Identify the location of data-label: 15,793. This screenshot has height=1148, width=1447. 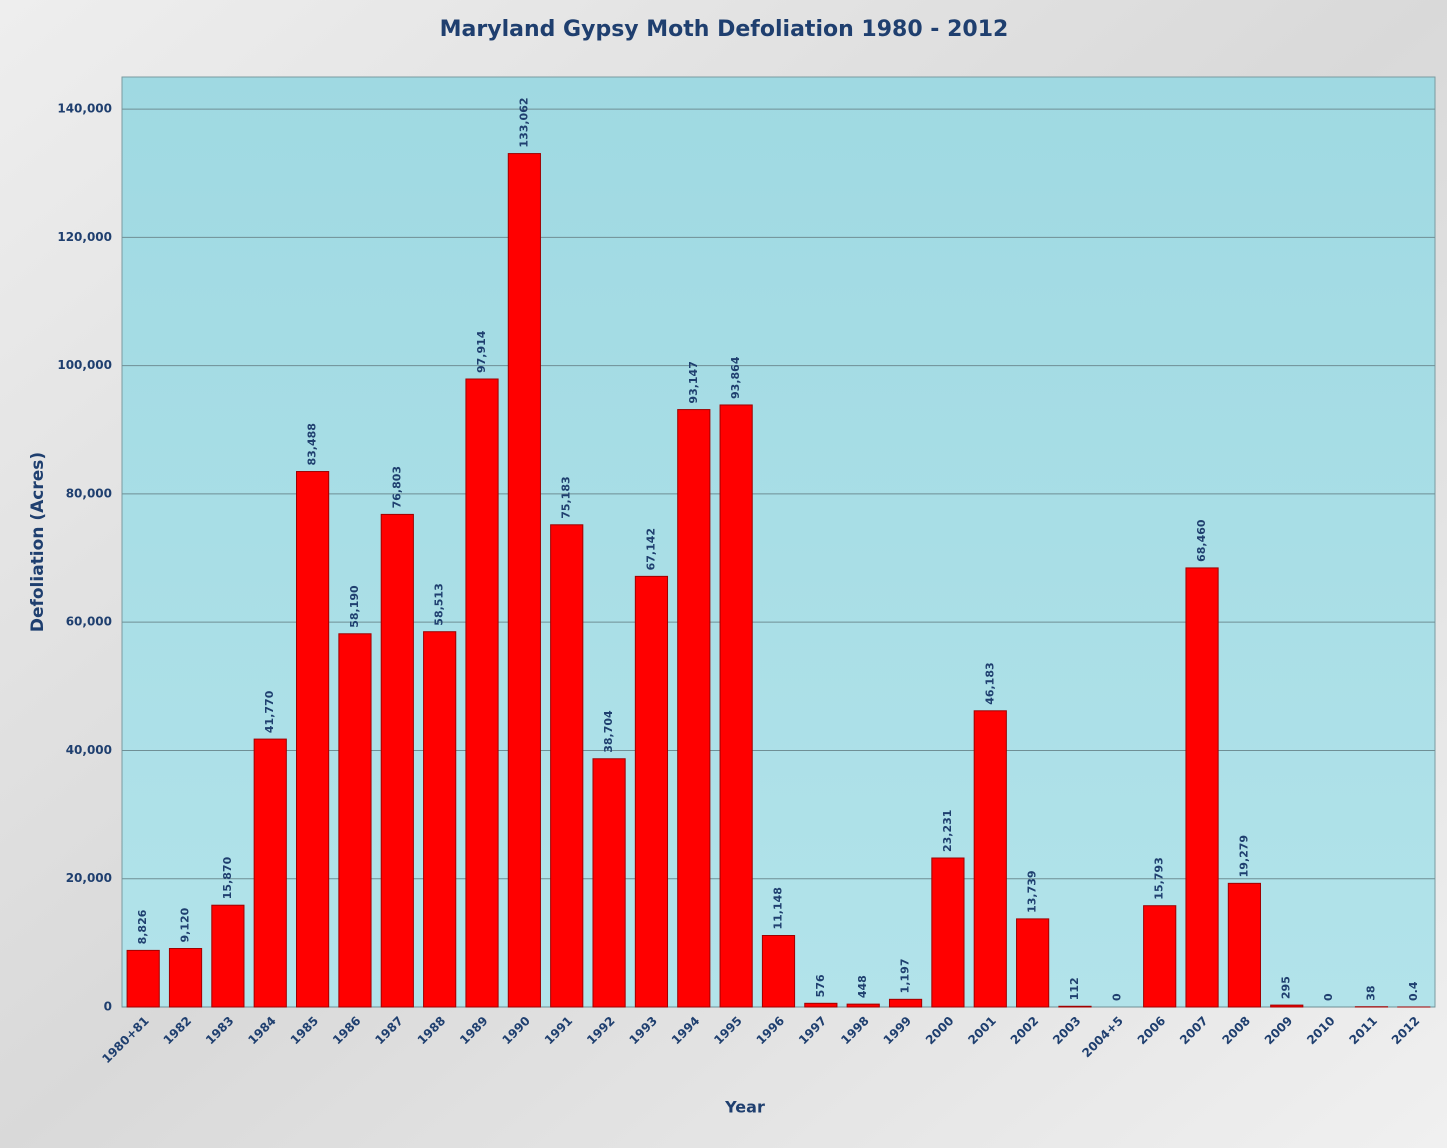
(1159, 878).